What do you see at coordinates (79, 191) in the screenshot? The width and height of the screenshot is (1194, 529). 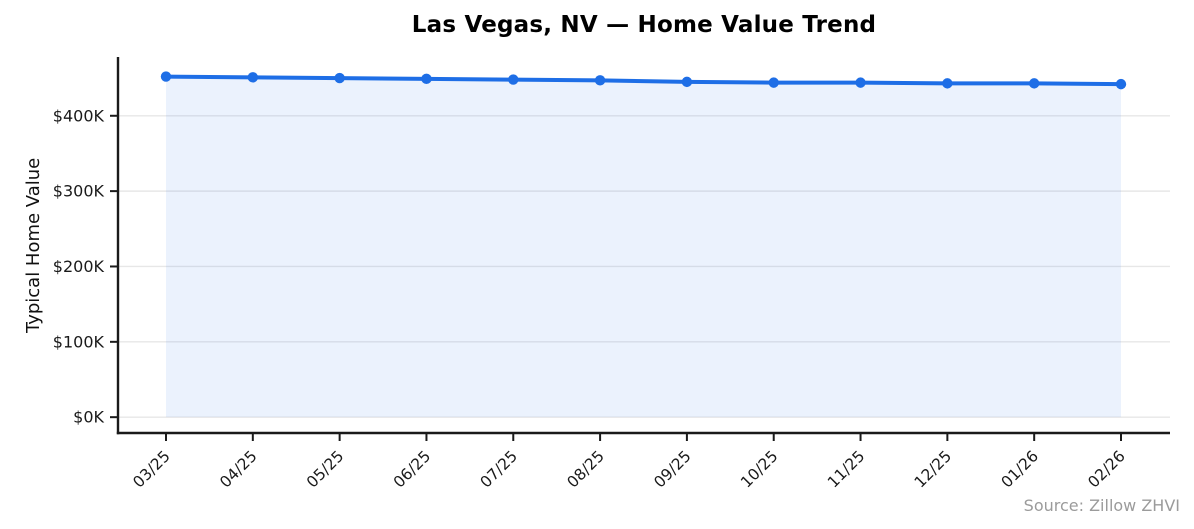 I see `y-tick-label: $300K` at bounding box center [79, 191].